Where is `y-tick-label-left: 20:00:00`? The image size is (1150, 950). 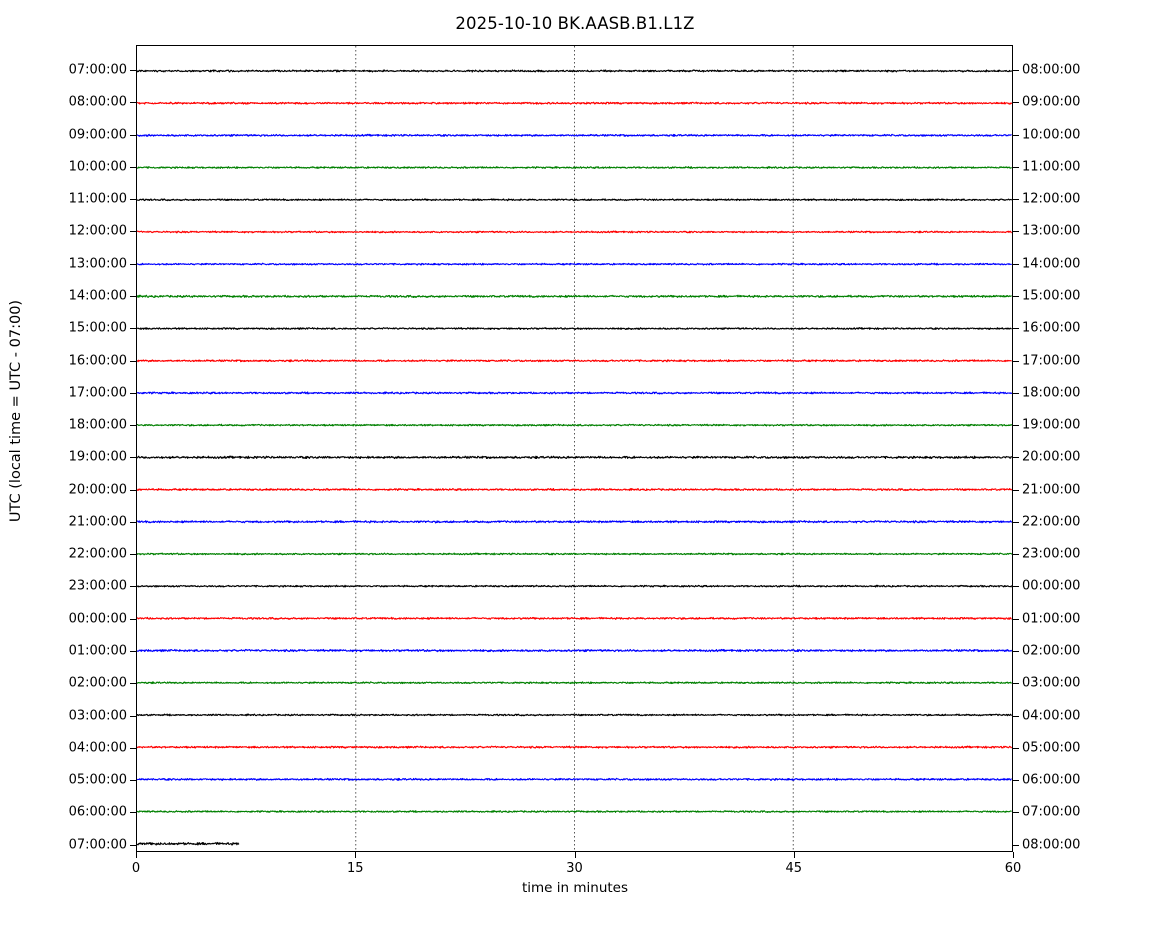 y-tick-label-left: 20:00:00 is located at coordinates (97, 490).